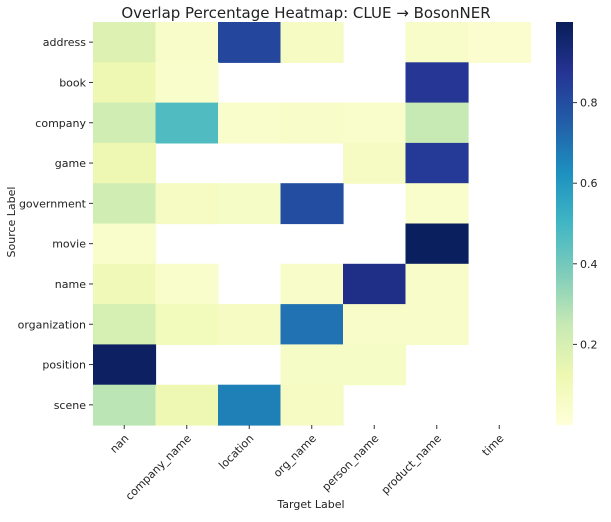  What do you see at coordinates (125, 284) in the screenshot?
I see `heatmap-cell-name-nan` at bounding box center [125, 284].